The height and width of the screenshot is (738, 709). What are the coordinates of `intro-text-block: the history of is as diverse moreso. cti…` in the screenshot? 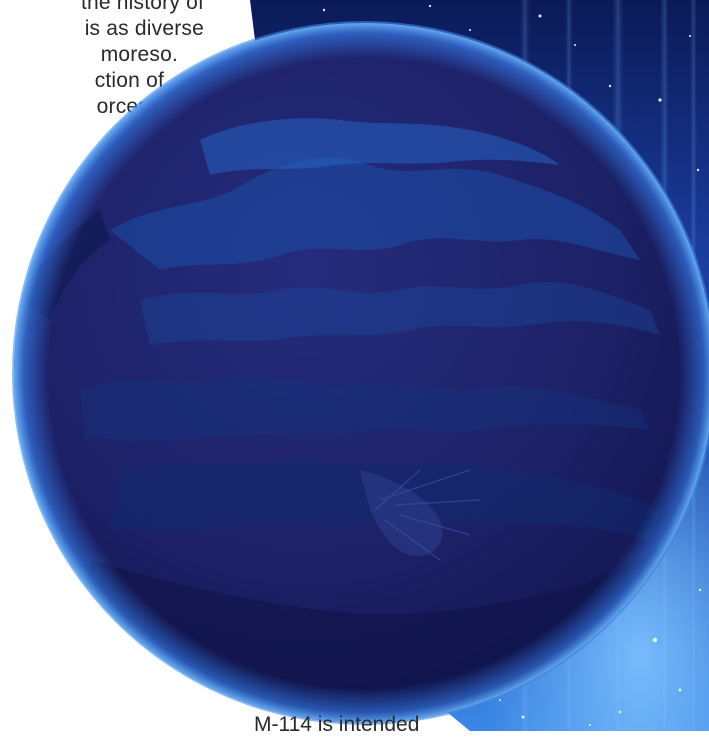 It's located at (134, 60).